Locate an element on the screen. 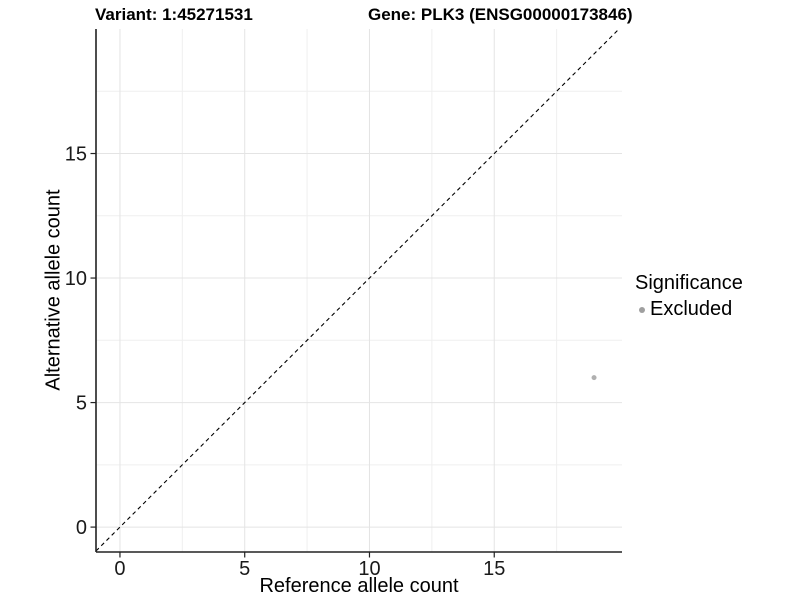 The height and width of the screenshot is (600, 800). gene-title: Gene: PLK3 (ENSG00000173846) is located at coordinates (500, 14).